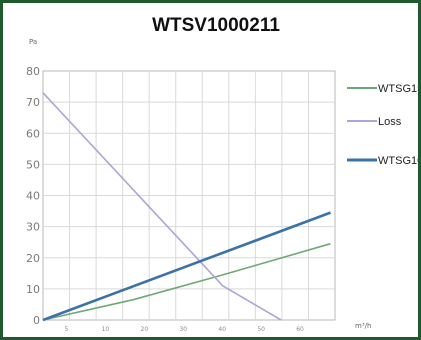 This screenshot has height=340, width=421. I want to click on legend-label-wtsg10: WTSG10, so click(398, 161).